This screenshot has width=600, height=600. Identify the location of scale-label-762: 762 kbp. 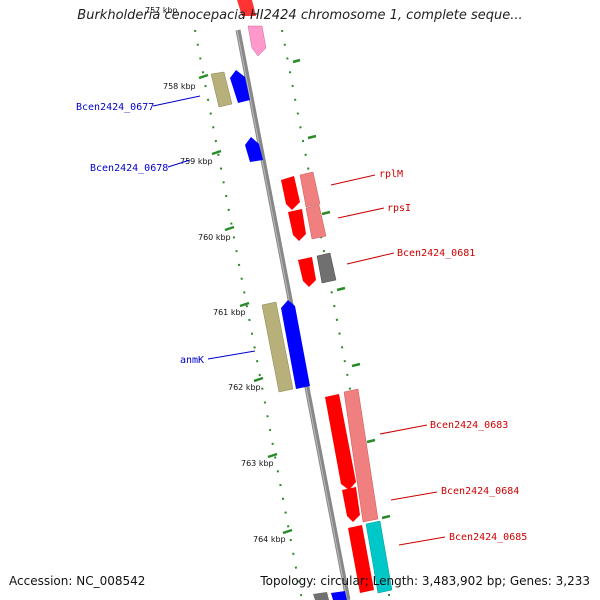
(244, 387).